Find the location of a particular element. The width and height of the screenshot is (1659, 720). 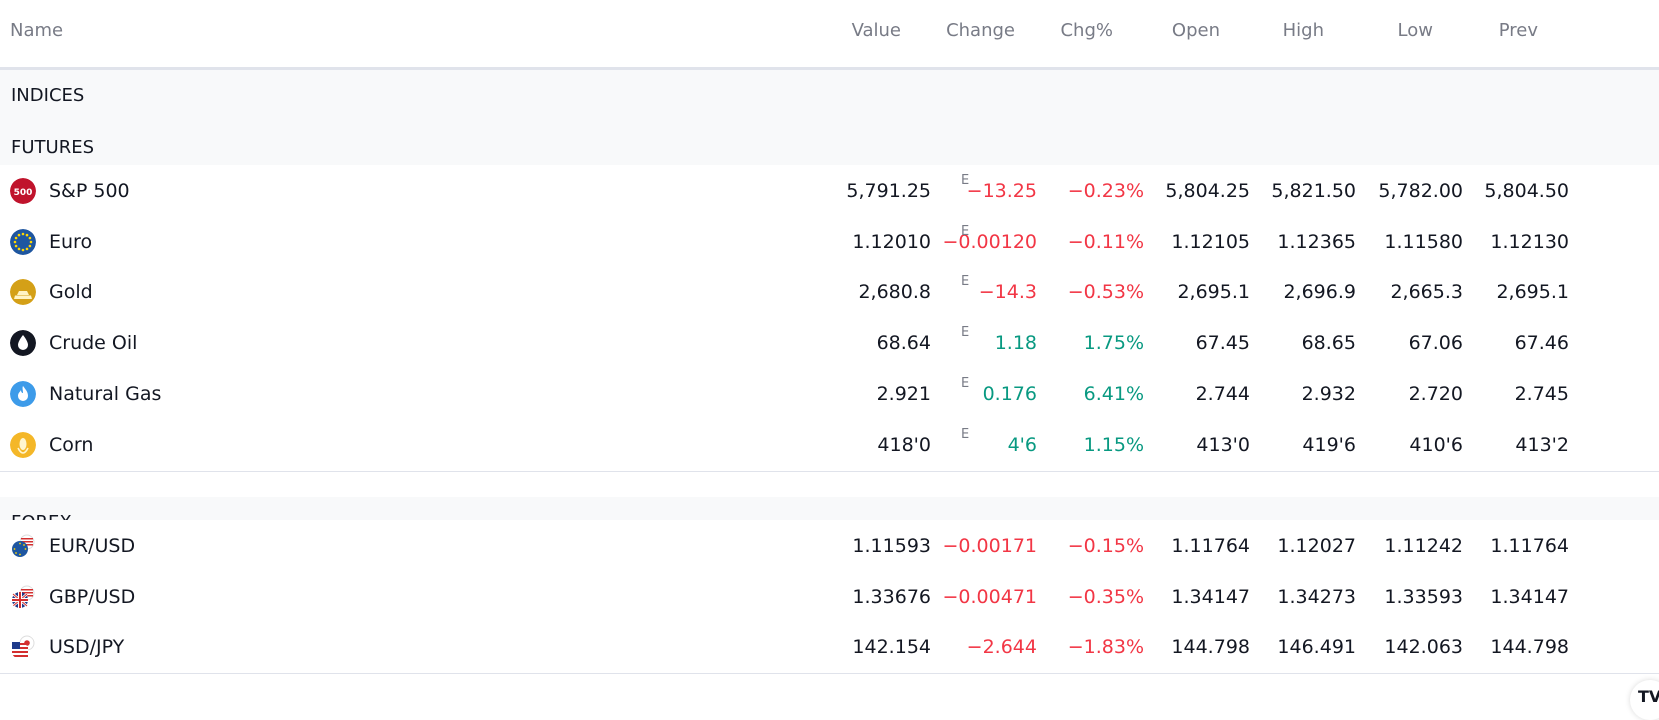

logo-text: TV is located at coordinates (1648, 696).